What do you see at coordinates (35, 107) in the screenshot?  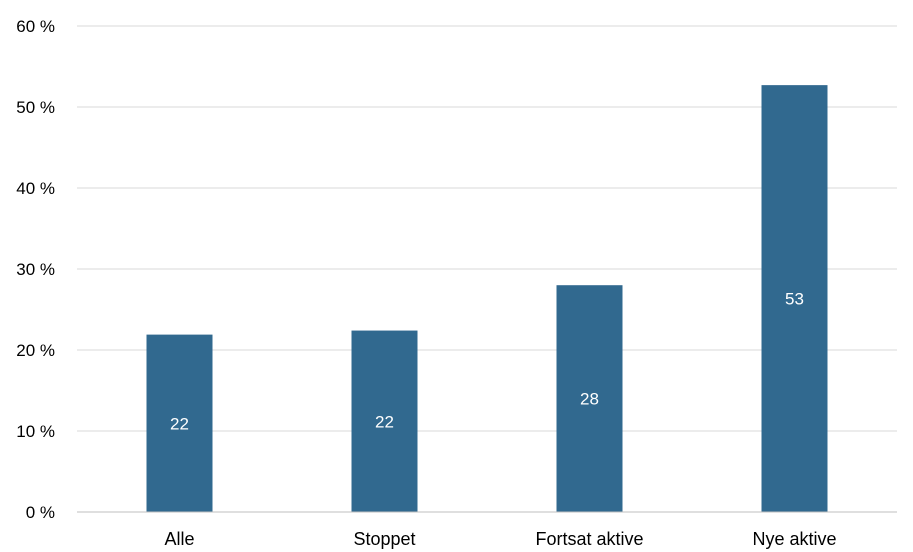 I see `y-tick-label: 50 %` at bounding box center [35, 107].